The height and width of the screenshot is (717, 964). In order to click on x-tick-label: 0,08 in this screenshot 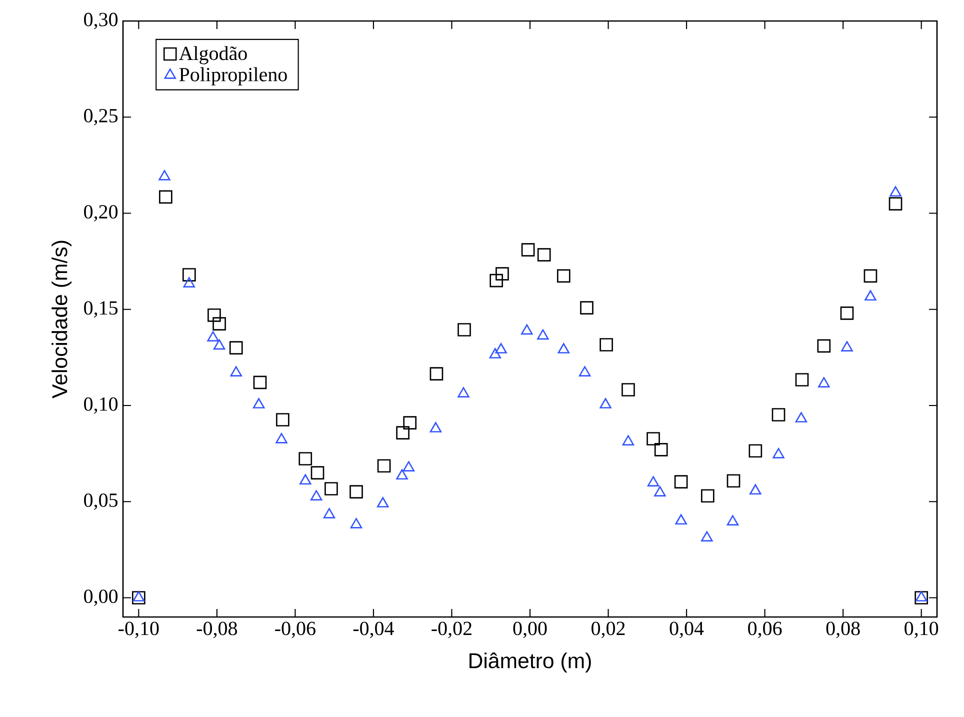, I will do `click(843, 630)`.